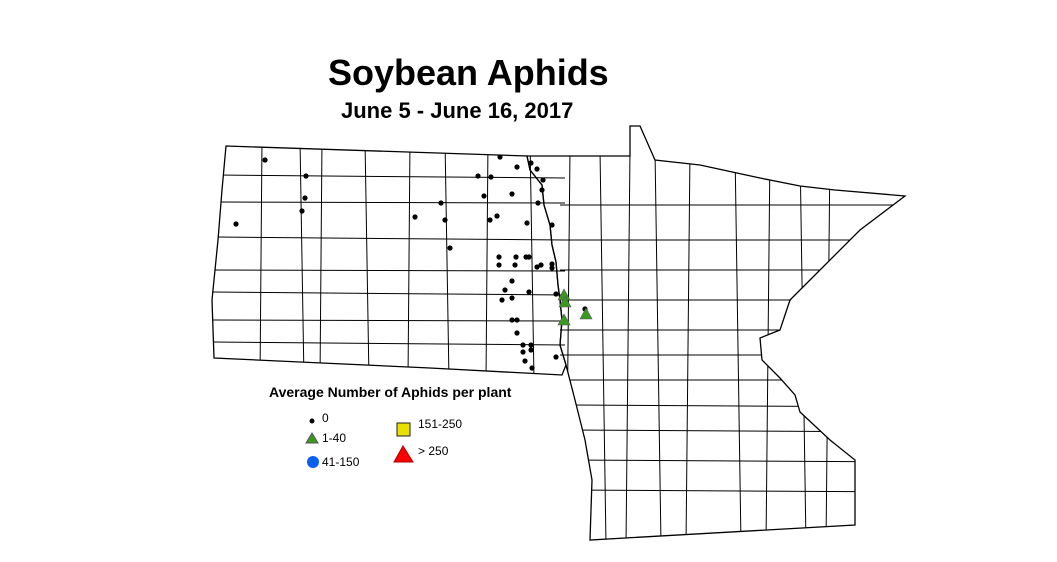 The width and height of the screenshot is (1057, 562). Describe the element at coordinates (341, 462) in the screenshot. I see `legend-label-41-150: 41-150` at that location.